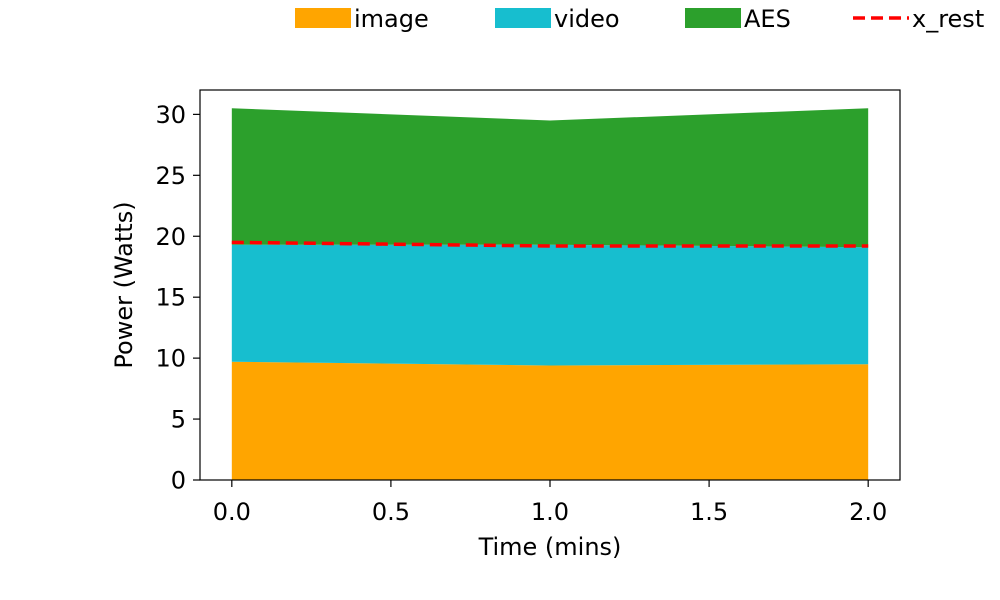 The width and height of the screenshot is (1000, 600). I want to click on y-axis-title: Power (Watts), so click(124, 284).